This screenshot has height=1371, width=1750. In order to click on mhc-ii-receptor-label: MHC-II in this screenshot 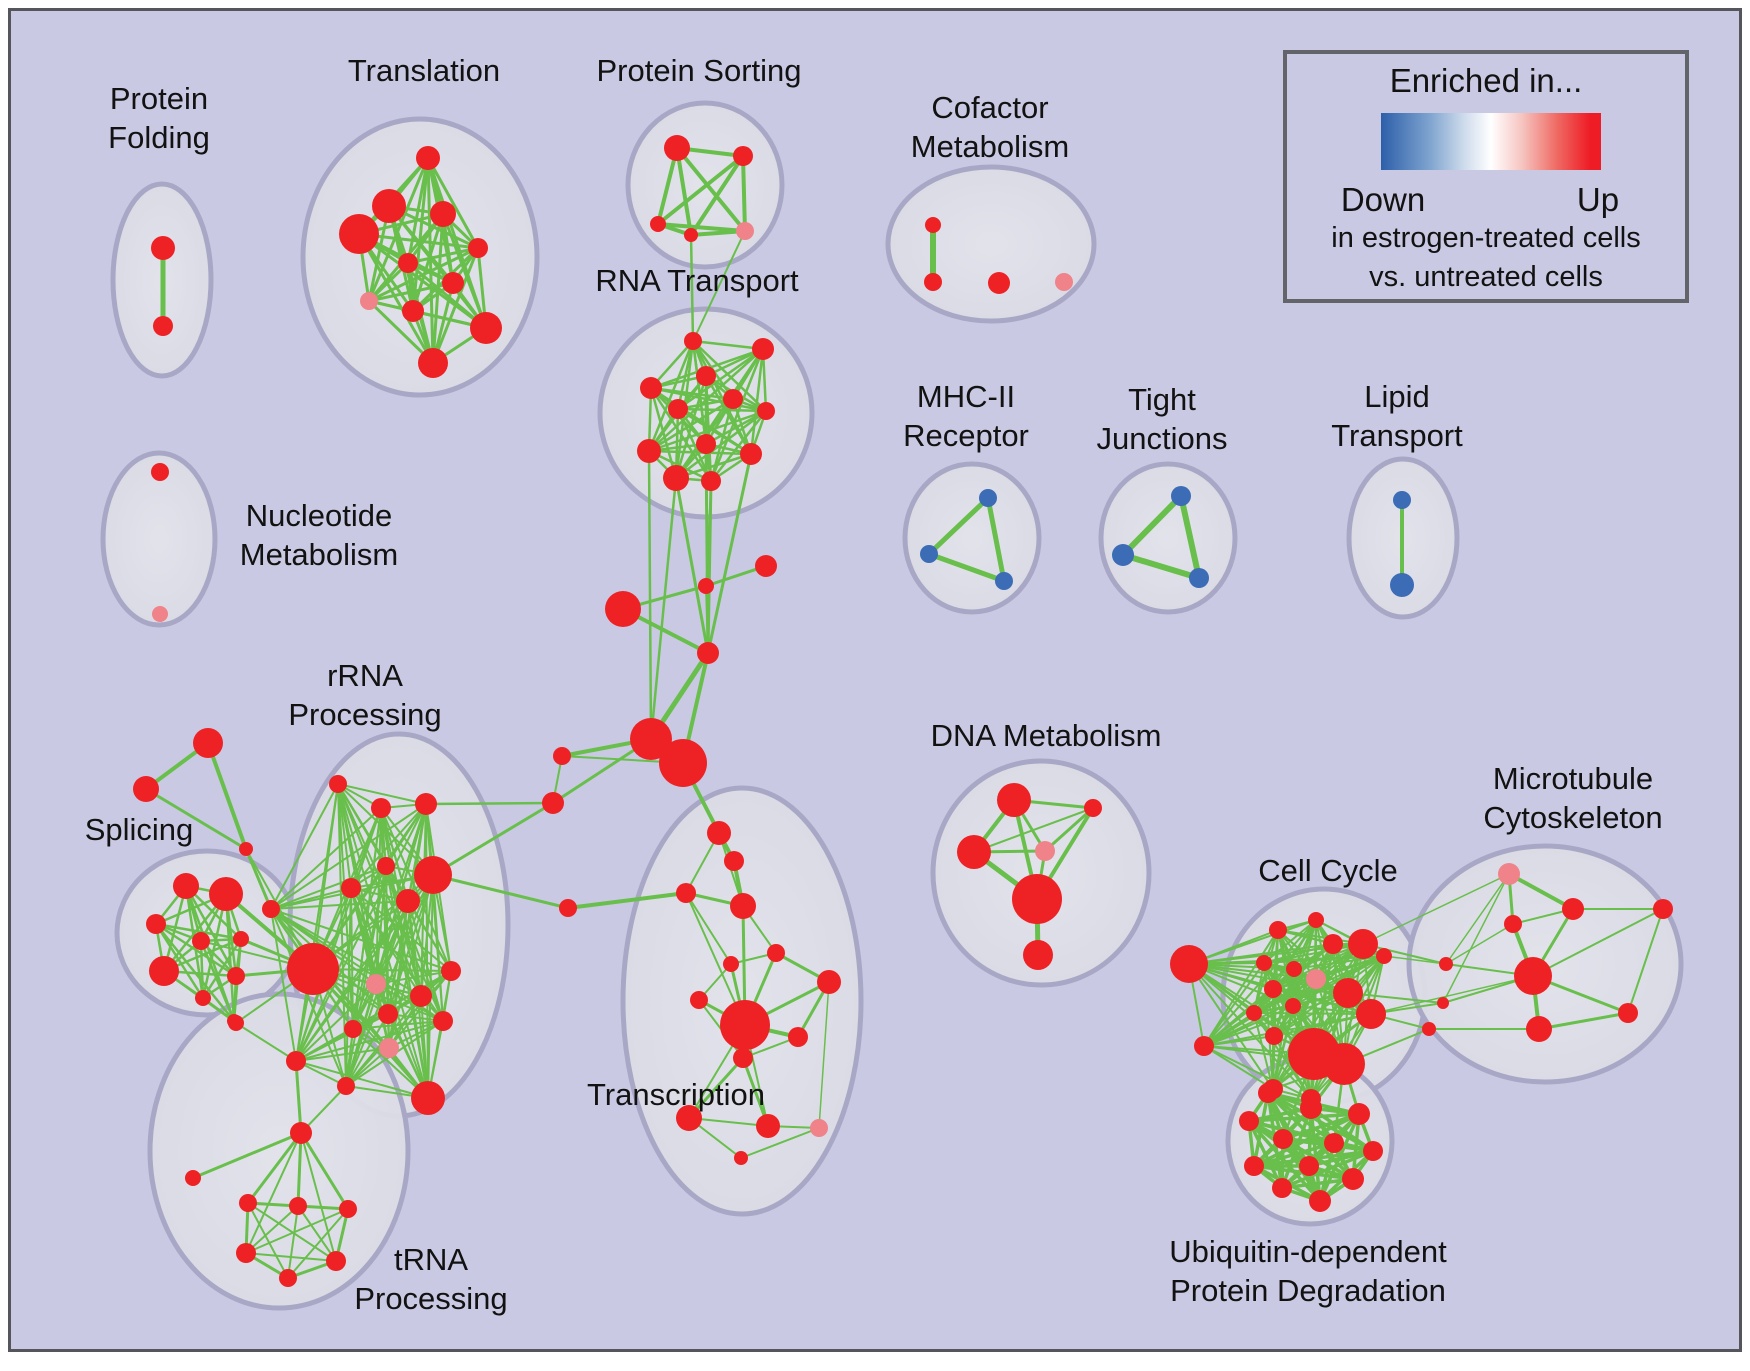, I will do `click(966, 396)`.